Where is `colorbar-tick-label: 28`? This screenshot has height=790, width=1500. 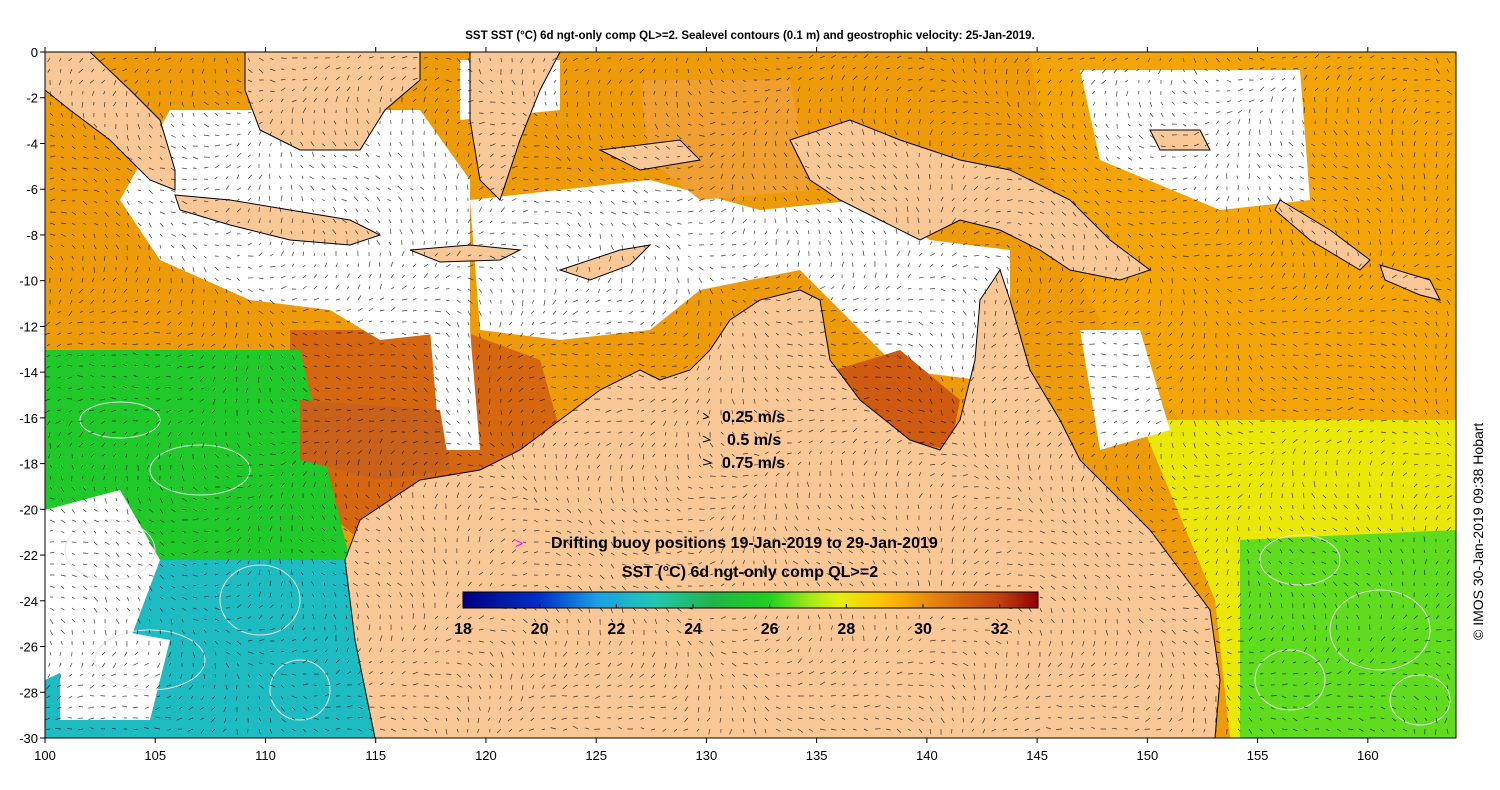
colorbar-tick-label: 28 is located at coordinates (846, 629).